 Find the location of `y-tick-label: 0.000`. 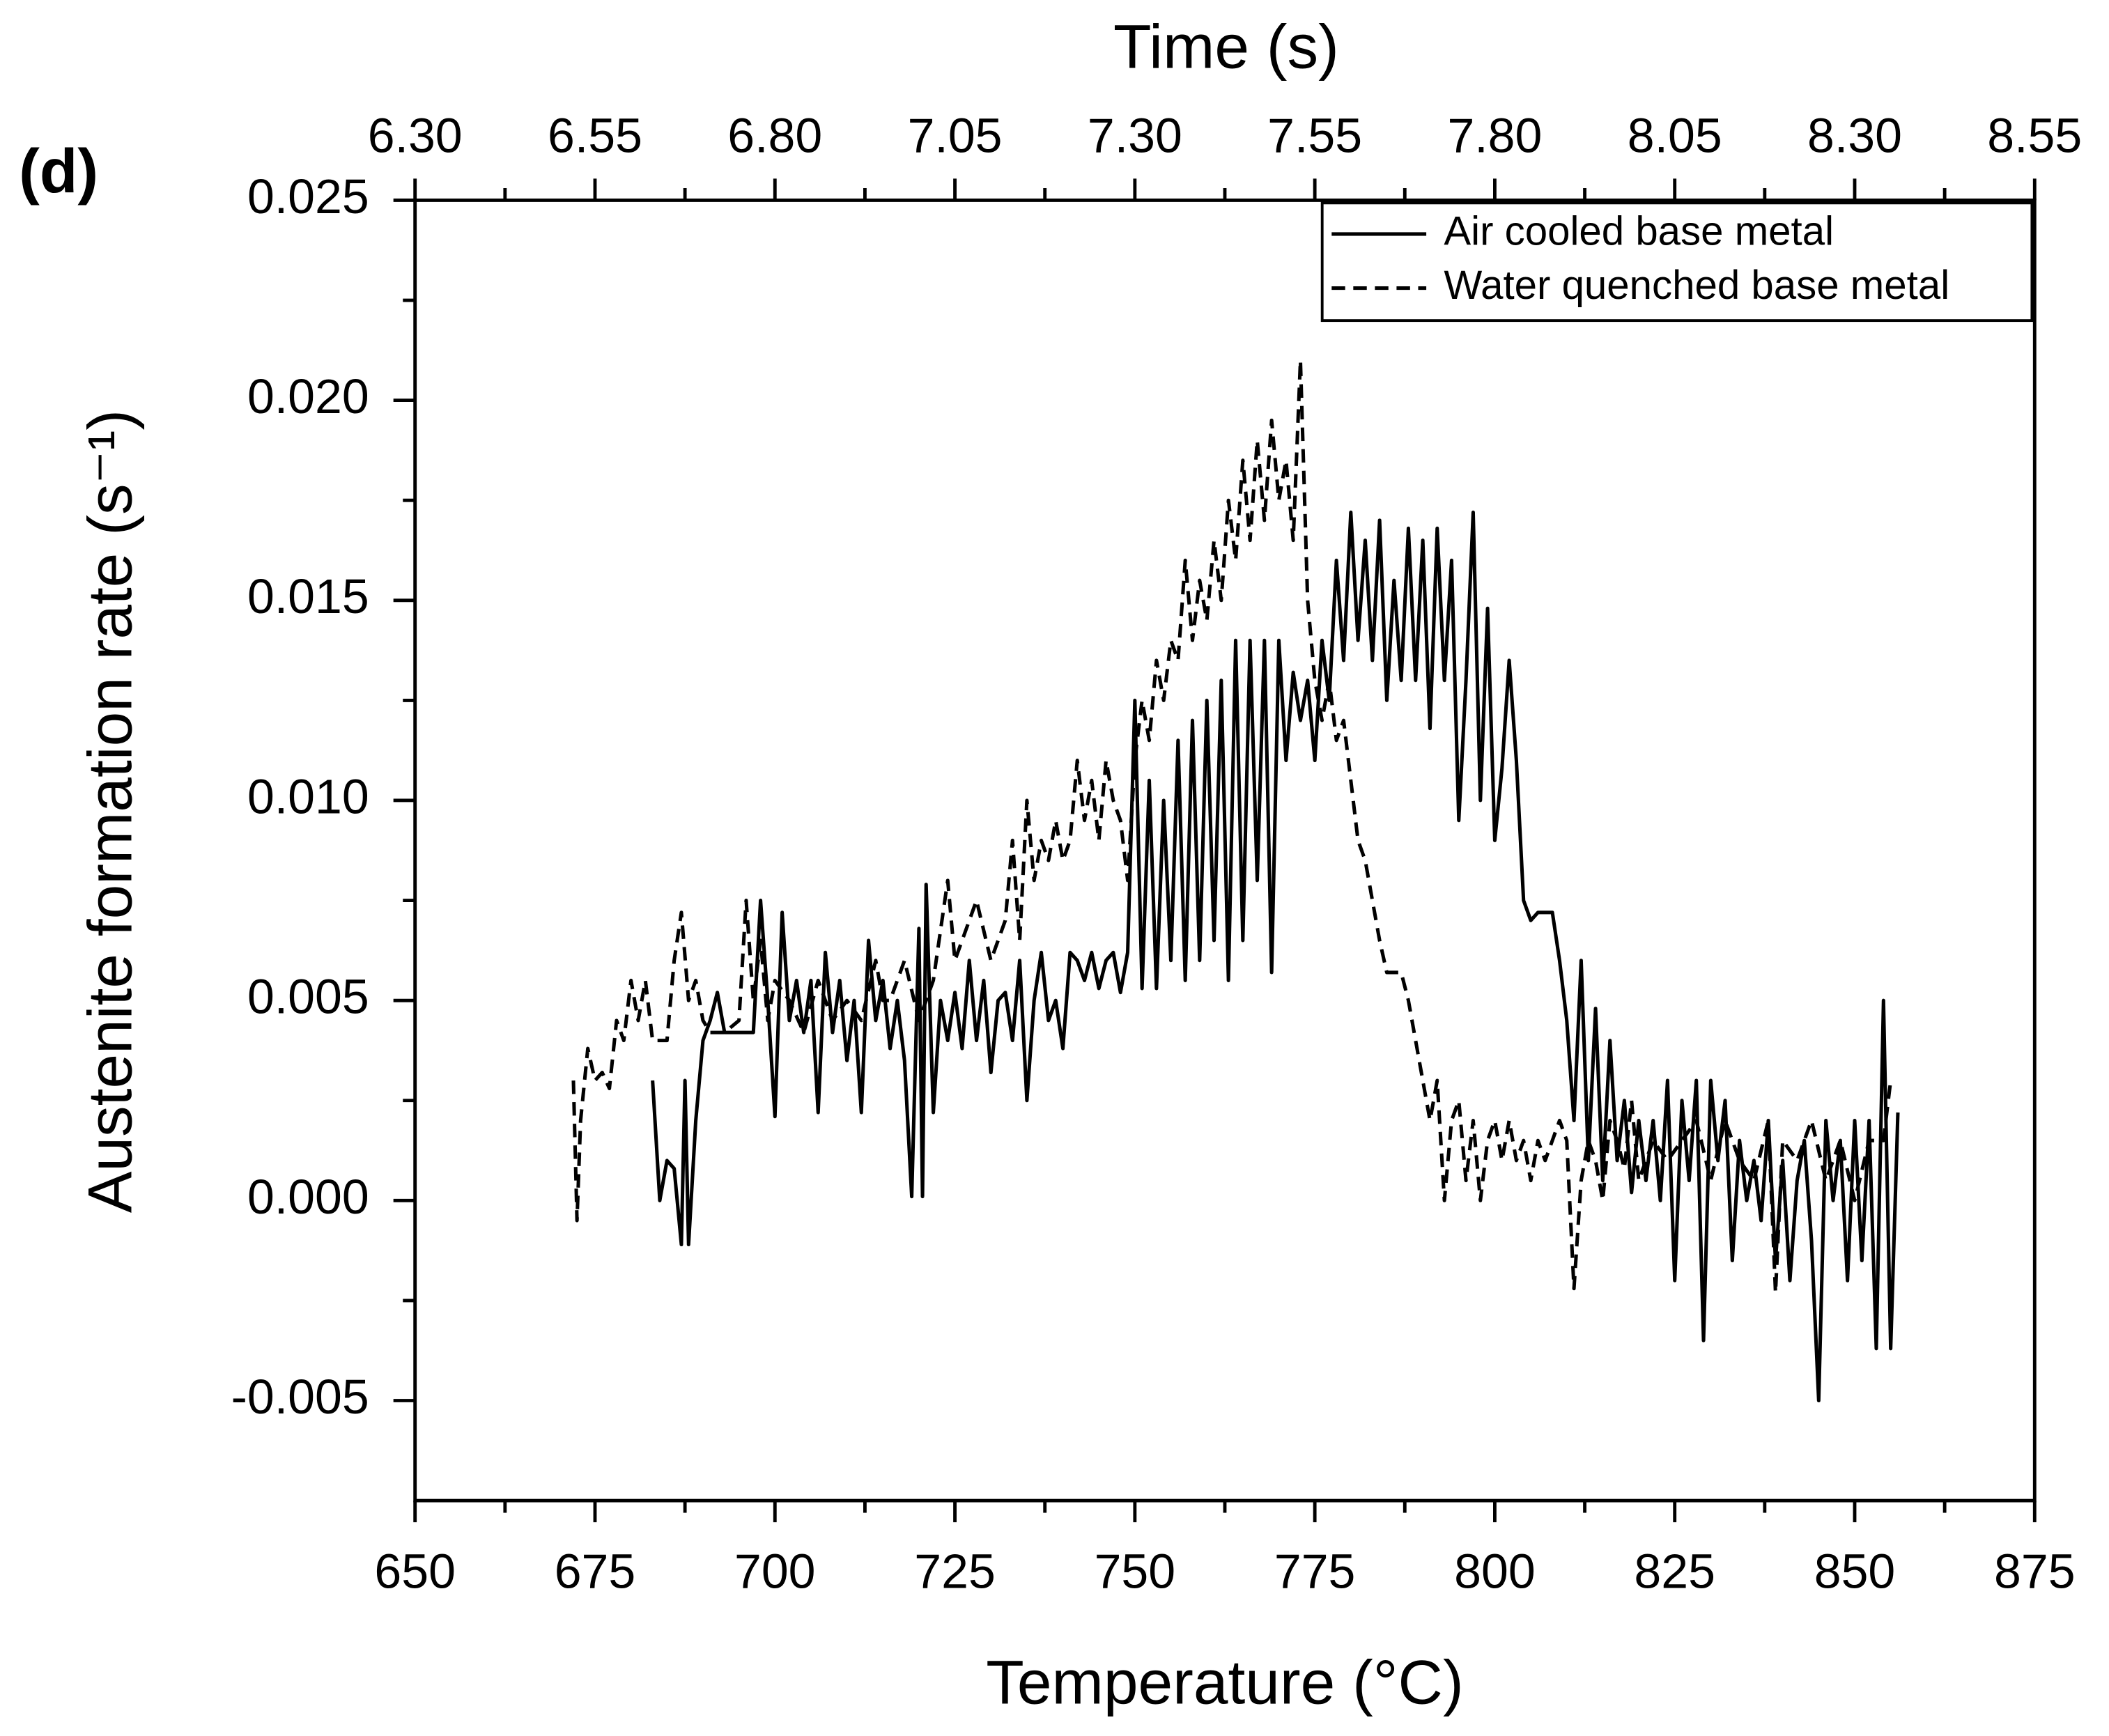

y-tick-label: 0.000 is located at coordinates (308, 1197).